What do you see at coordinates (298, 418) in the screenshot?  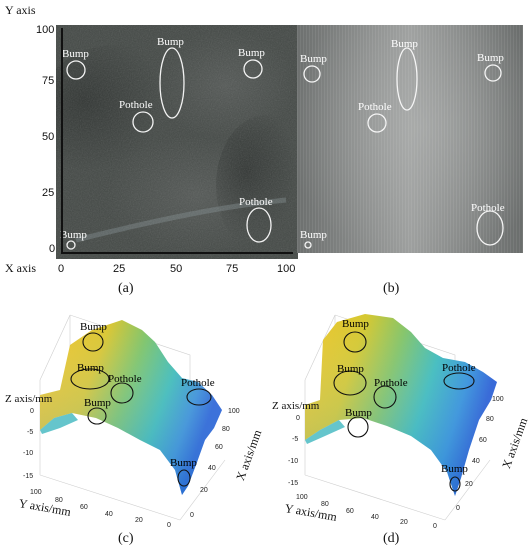 I see `panel-d-z-tick: 0` at bounding box center [298, 418].